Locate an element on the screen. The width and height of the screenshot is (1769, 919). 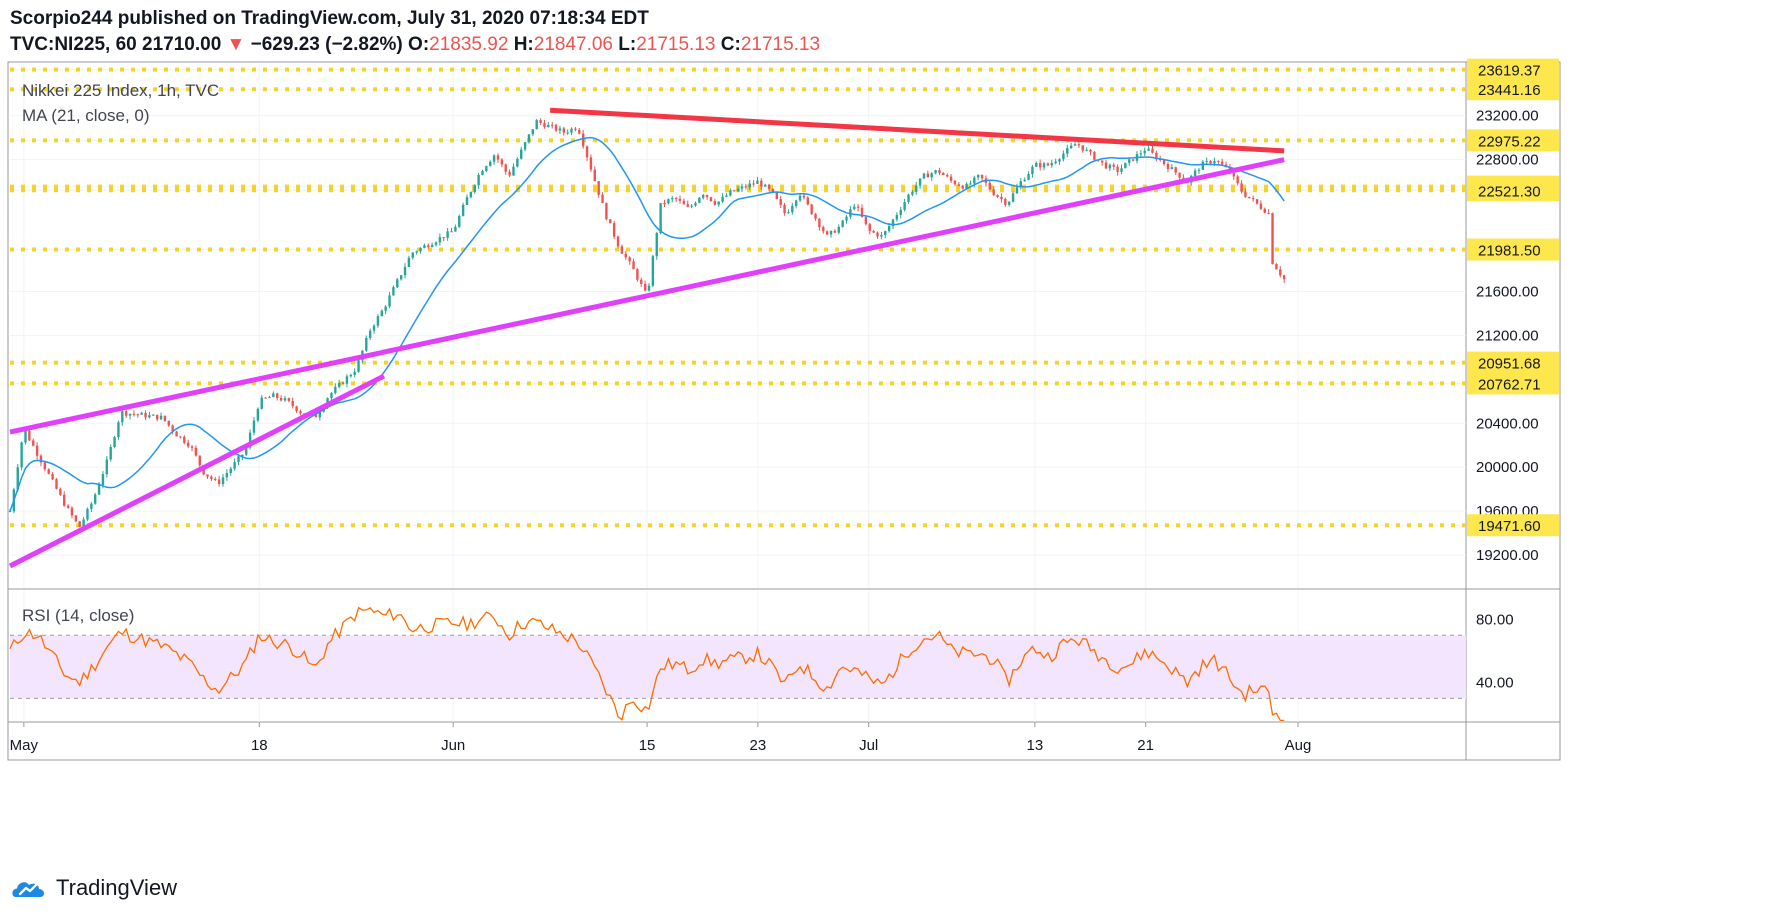
low-value: 21715.13 is located at coordinates (676, 44).